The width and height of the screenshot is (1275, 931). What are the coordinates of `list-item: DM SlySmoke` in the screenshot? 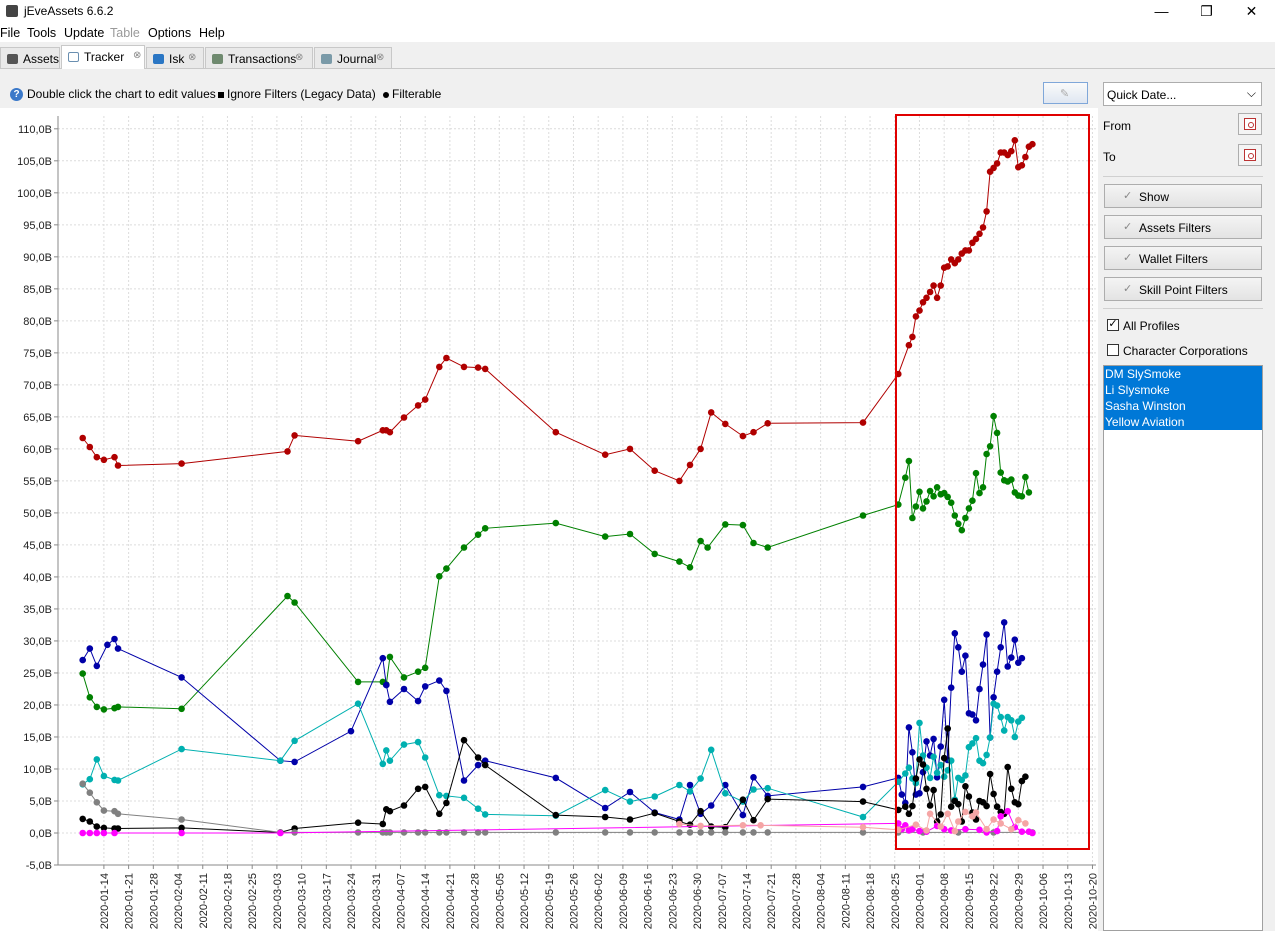 It's located at (1183, 374).